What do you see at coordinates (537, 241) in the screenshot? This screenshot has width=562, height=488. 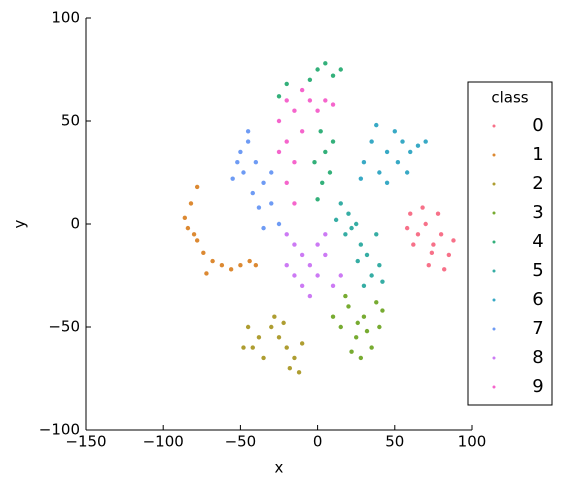 I see `legend-label: 4` at bounding box center [537, 241].